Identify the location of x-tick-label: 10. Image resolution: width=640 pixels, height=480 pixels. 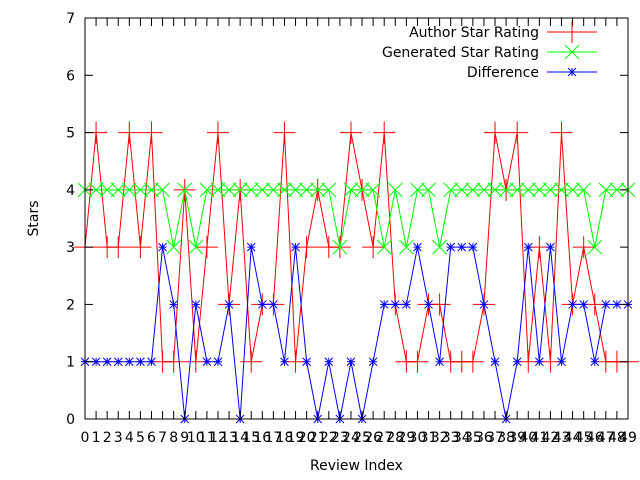
(196, 438).